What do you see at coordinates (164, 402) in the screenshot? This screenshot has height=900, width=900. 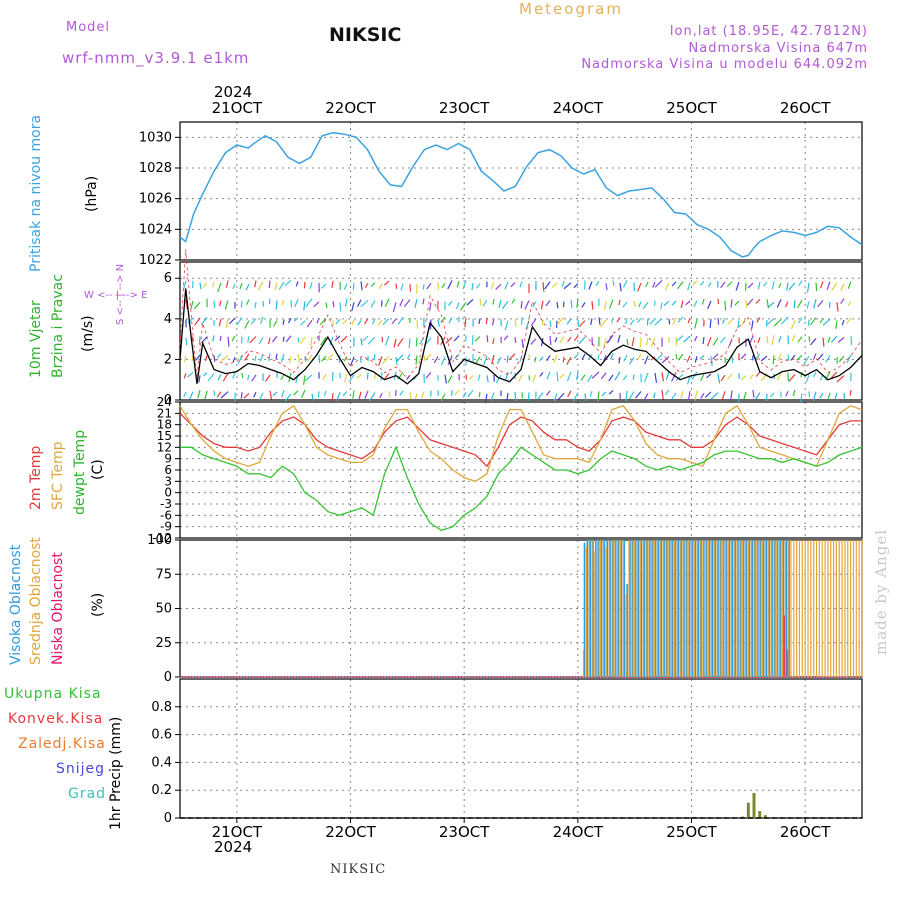 I see `y-tick-label: 24` at bounding box center [164, 402].